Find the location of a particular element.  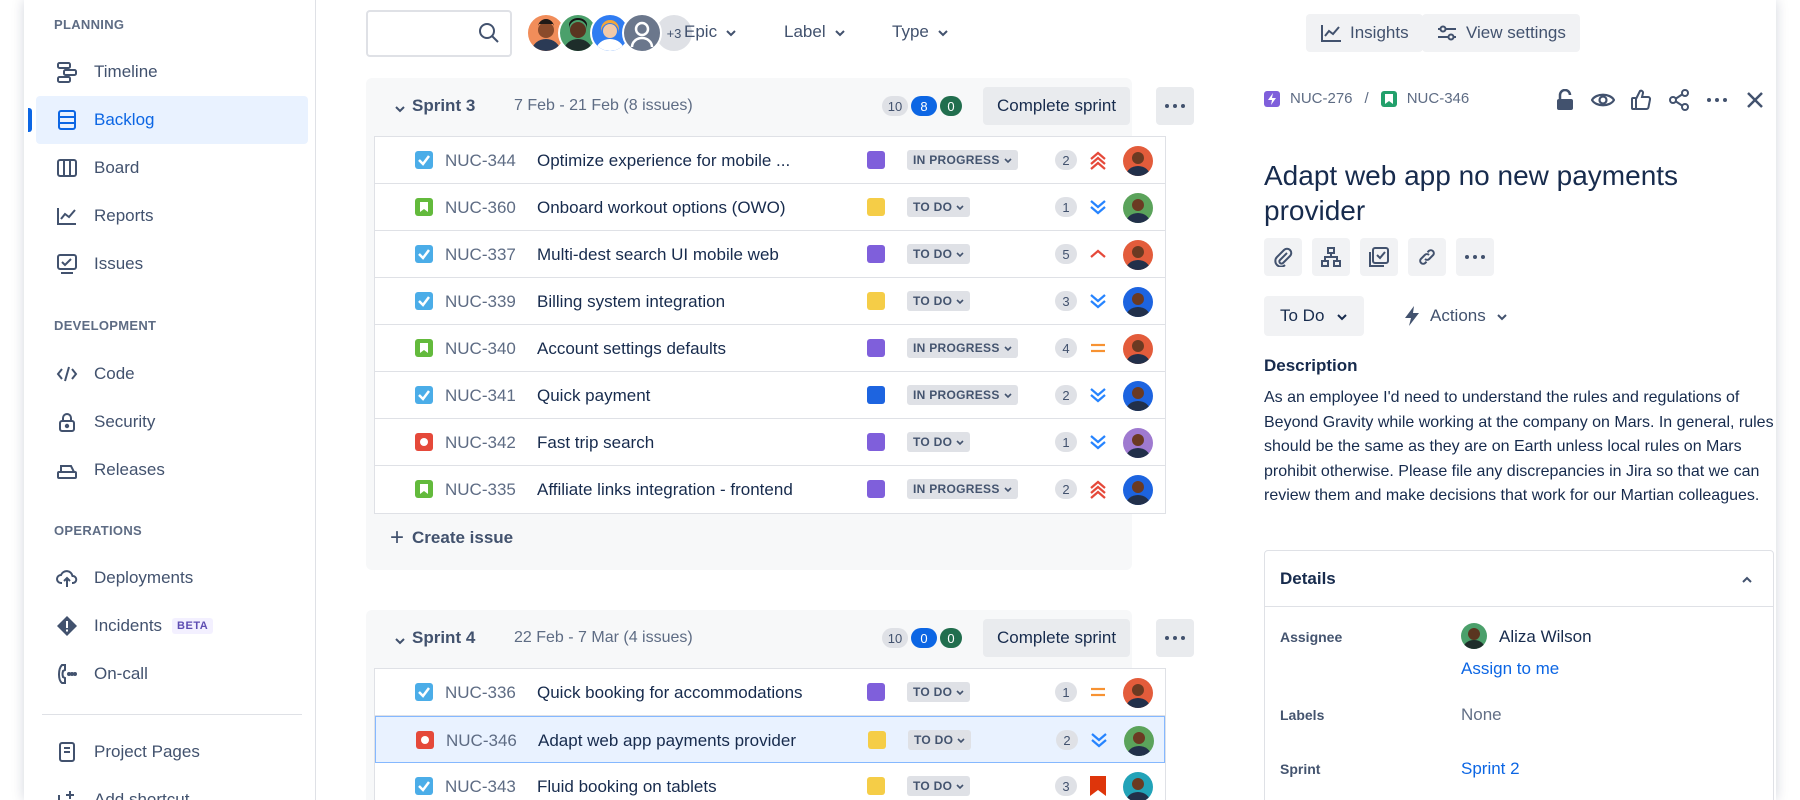

sidebar-item-issues: Issues is located at coordinates (172, 264).